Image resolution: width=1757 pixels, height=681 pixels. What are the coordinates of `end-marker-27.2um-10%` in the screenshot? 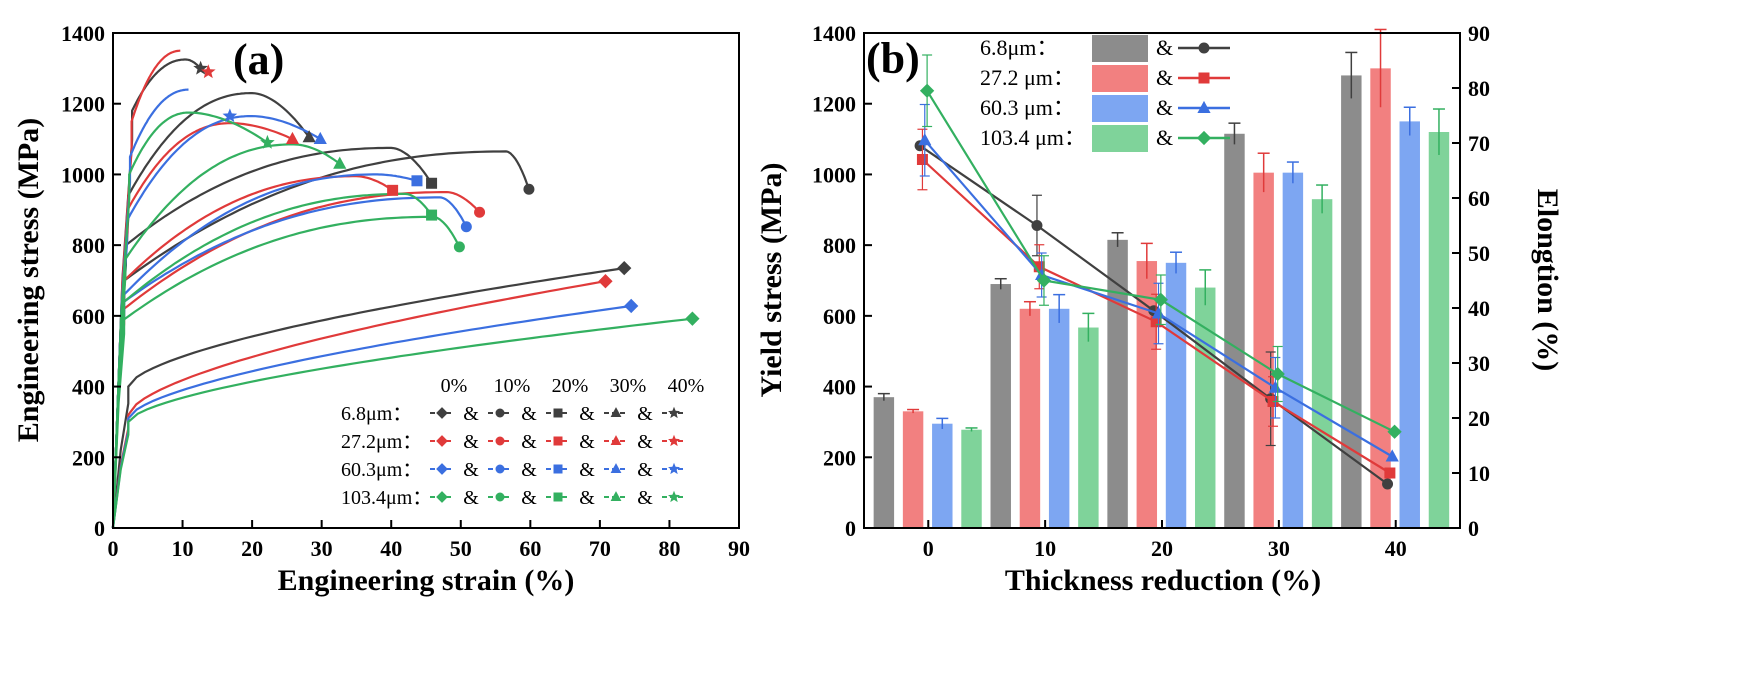 It's located at (480, 212).